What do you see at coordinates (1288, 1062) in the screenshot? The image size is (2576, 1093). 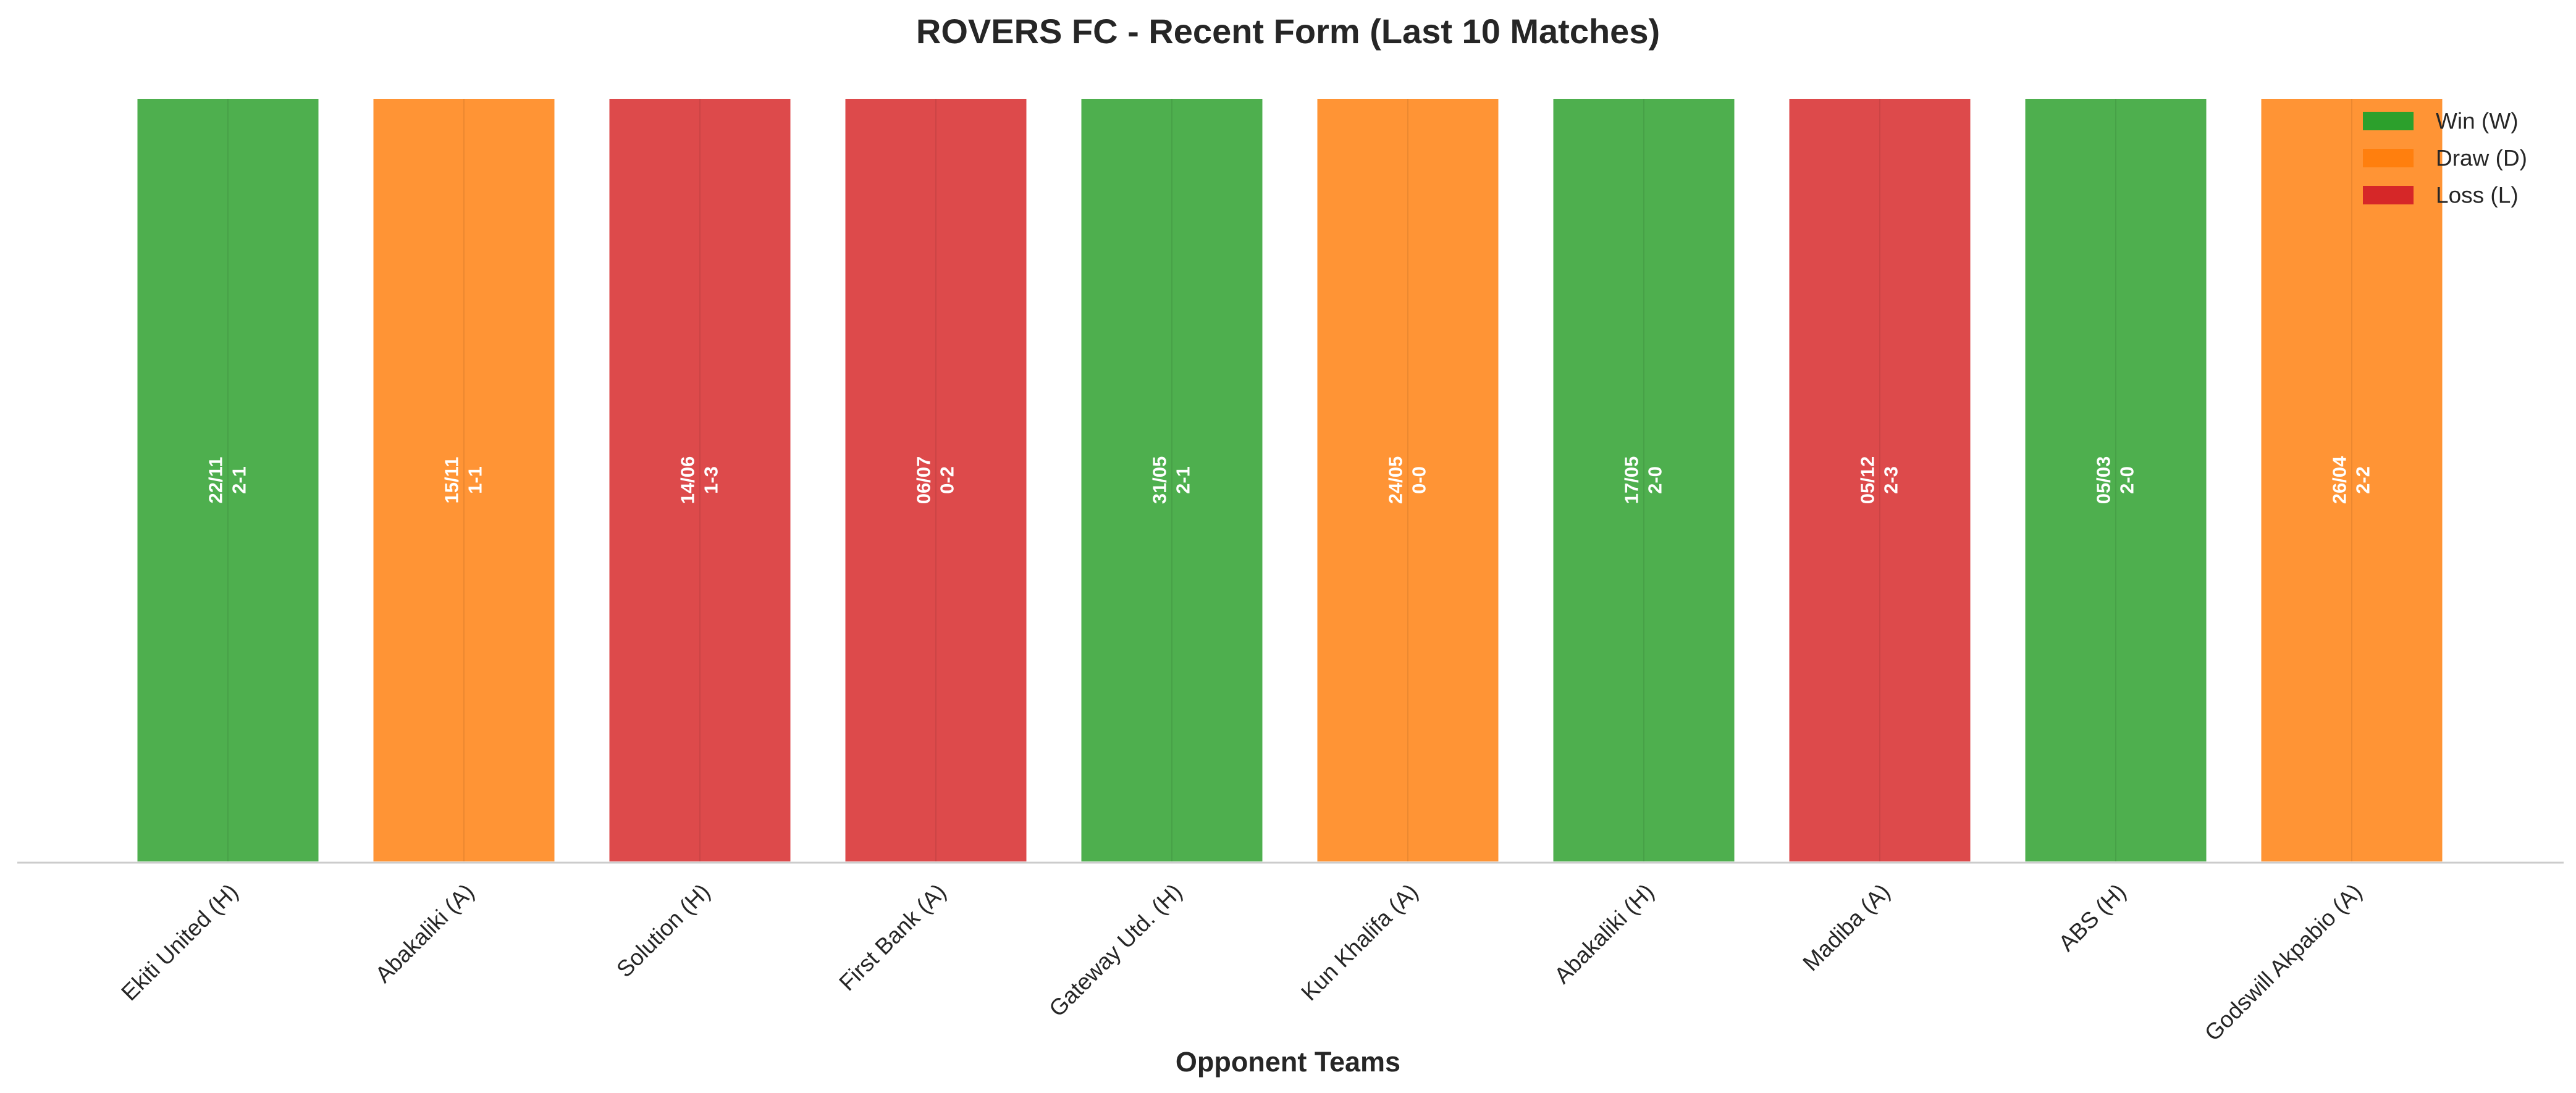 I see `x-axis-title: Opponent Teams` at bounding box center [1288, 1062].